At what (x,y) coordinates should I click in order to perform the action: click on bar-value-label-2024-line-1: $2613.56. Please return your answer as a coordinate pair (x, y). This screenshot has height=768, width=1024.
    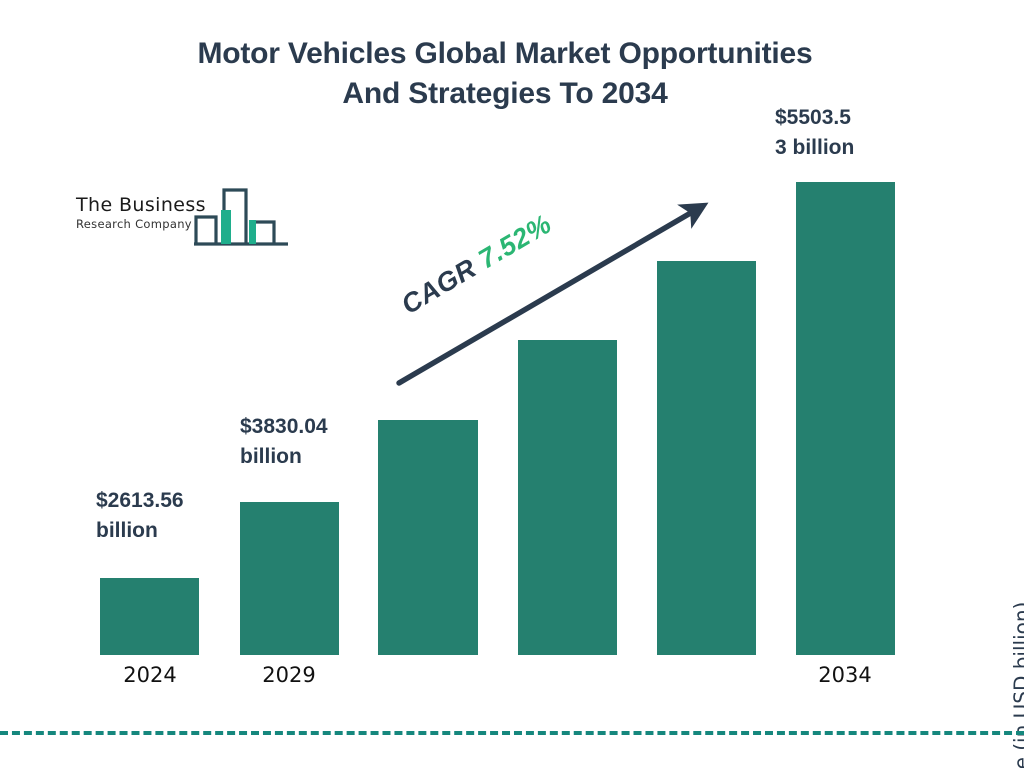
    Looking at the image, I should click on (140, 500).